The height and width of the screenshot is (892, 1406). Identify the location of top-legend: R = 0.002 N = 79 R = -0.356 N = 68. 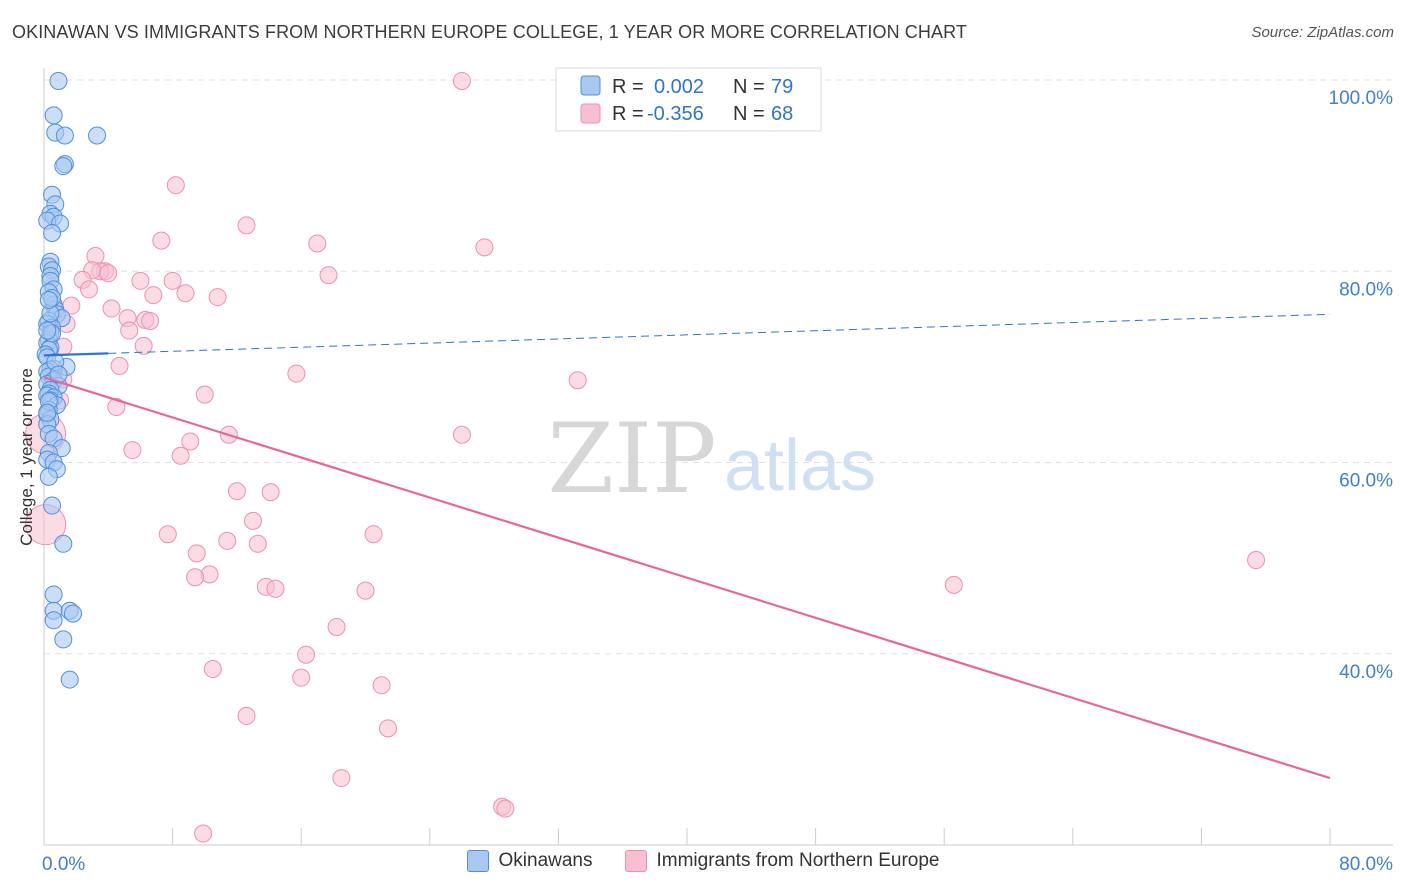
(688, 99).